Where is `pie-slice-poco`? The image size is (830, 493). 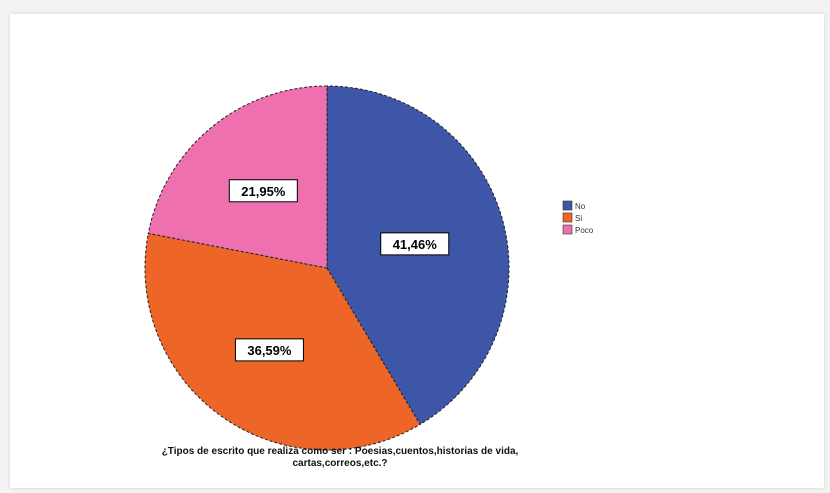
pie-slice-poco is located at coordinates (237, 177).